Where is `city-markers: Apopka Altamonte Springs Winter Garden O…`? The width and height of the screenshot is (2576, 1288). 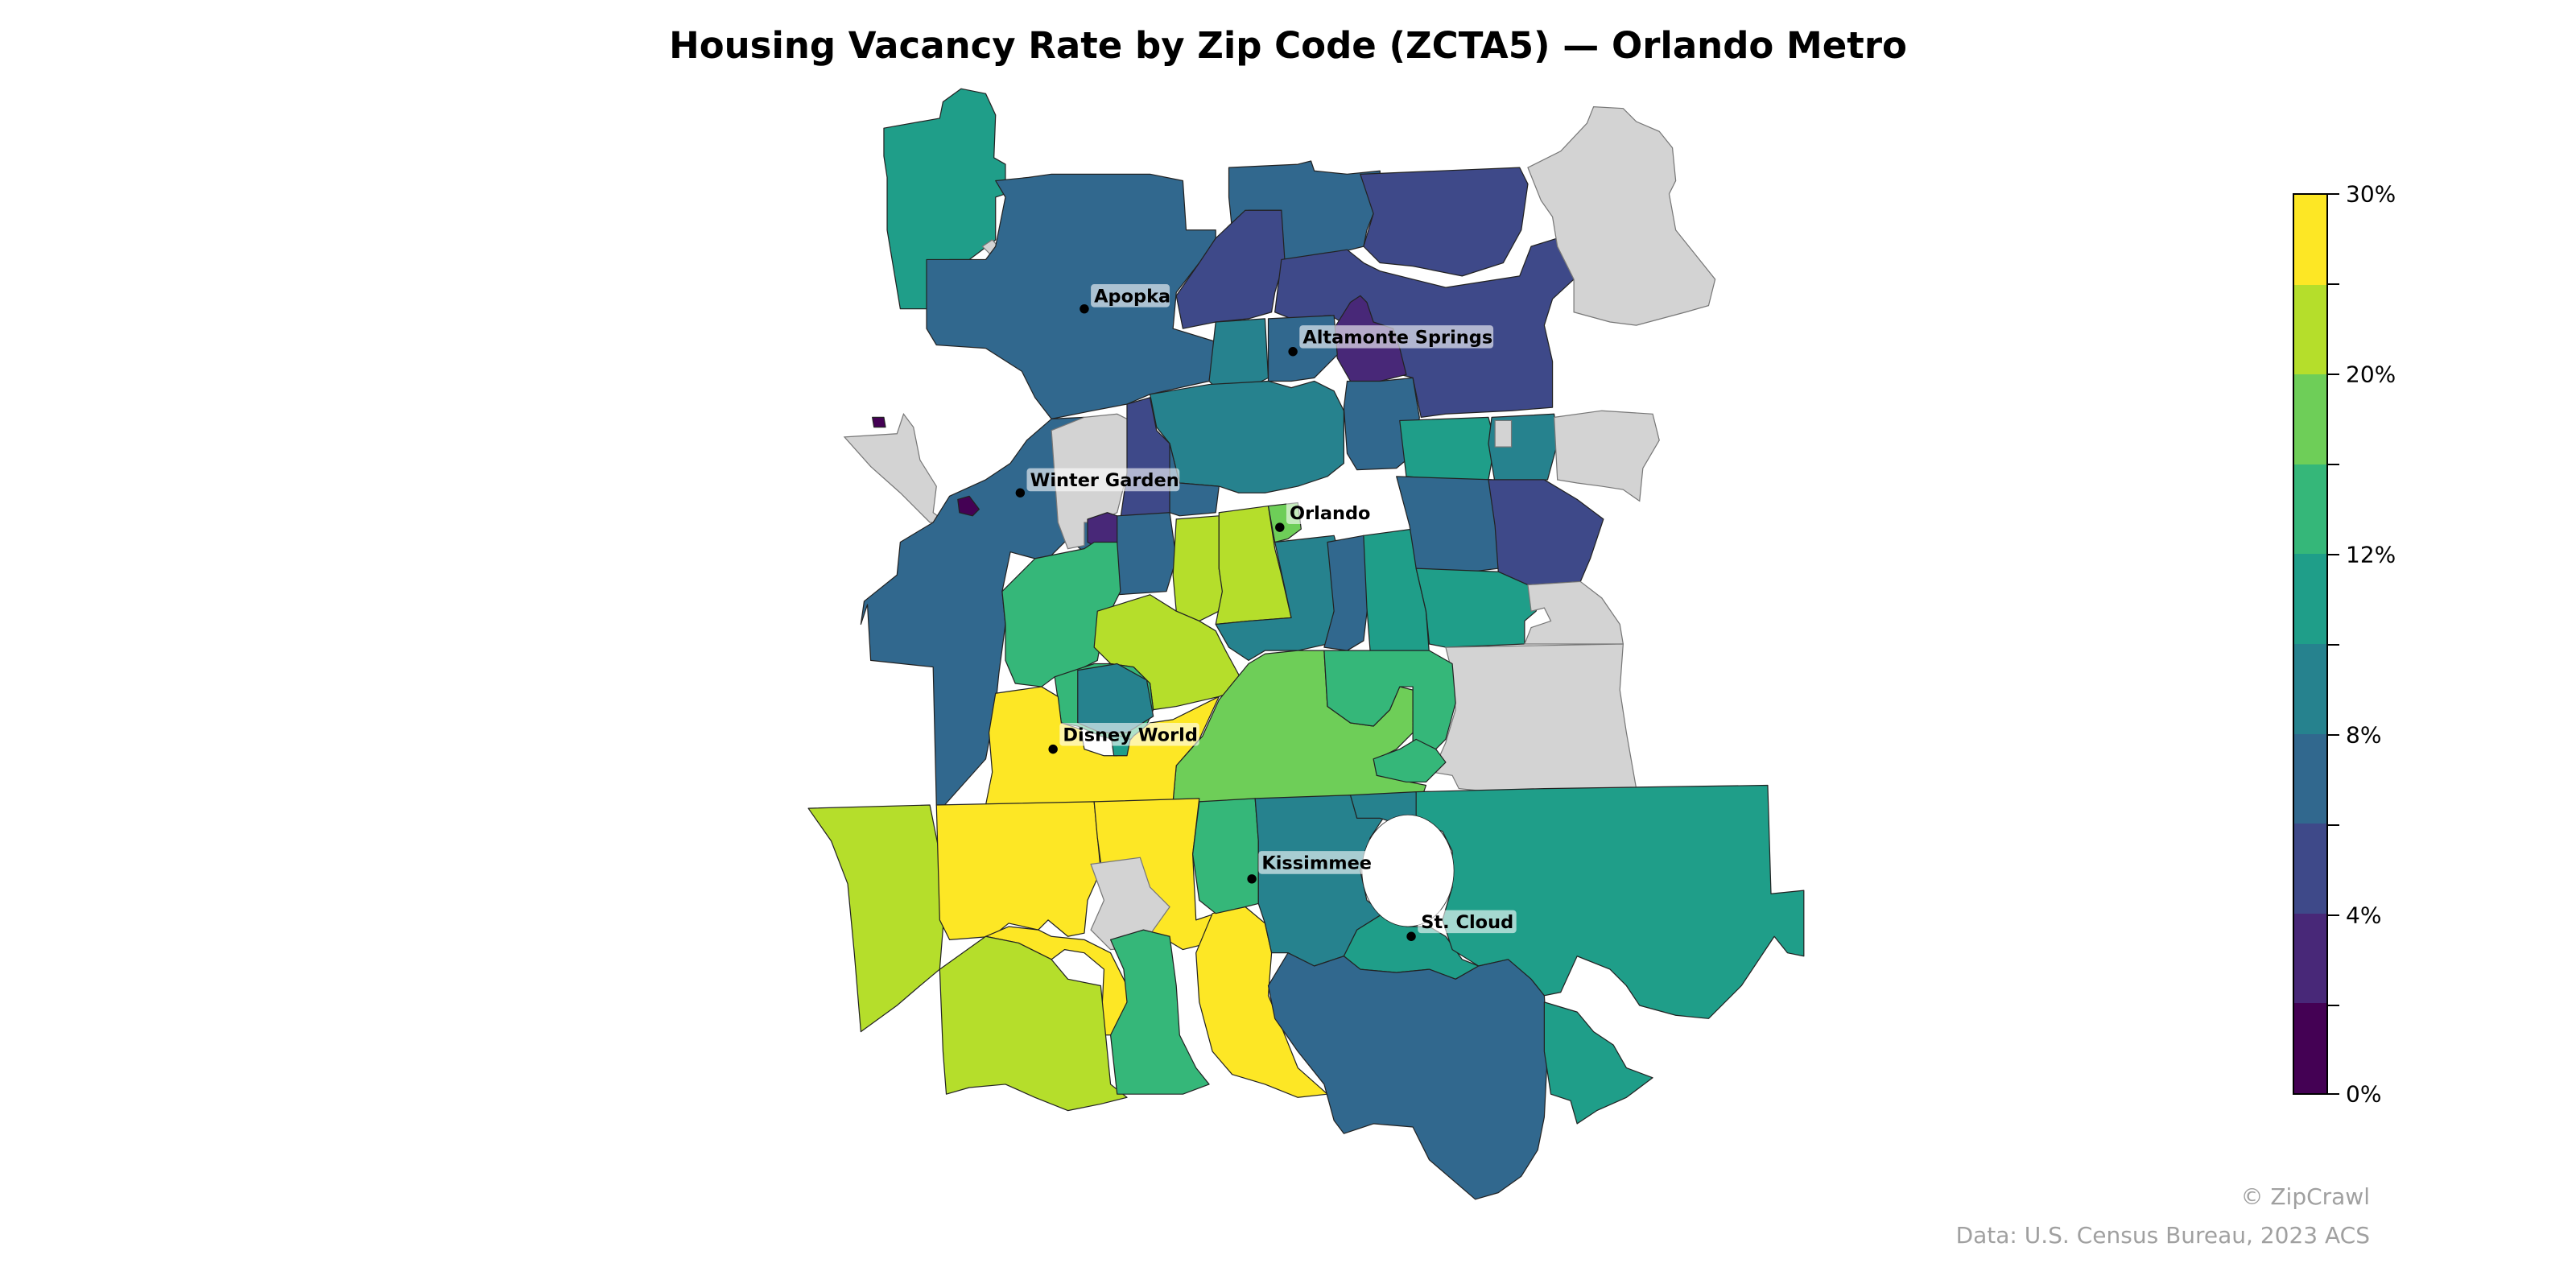
city-markers: Apopka Altamonte Springs Winter Garden O… is located at coordinates (1266, 612).